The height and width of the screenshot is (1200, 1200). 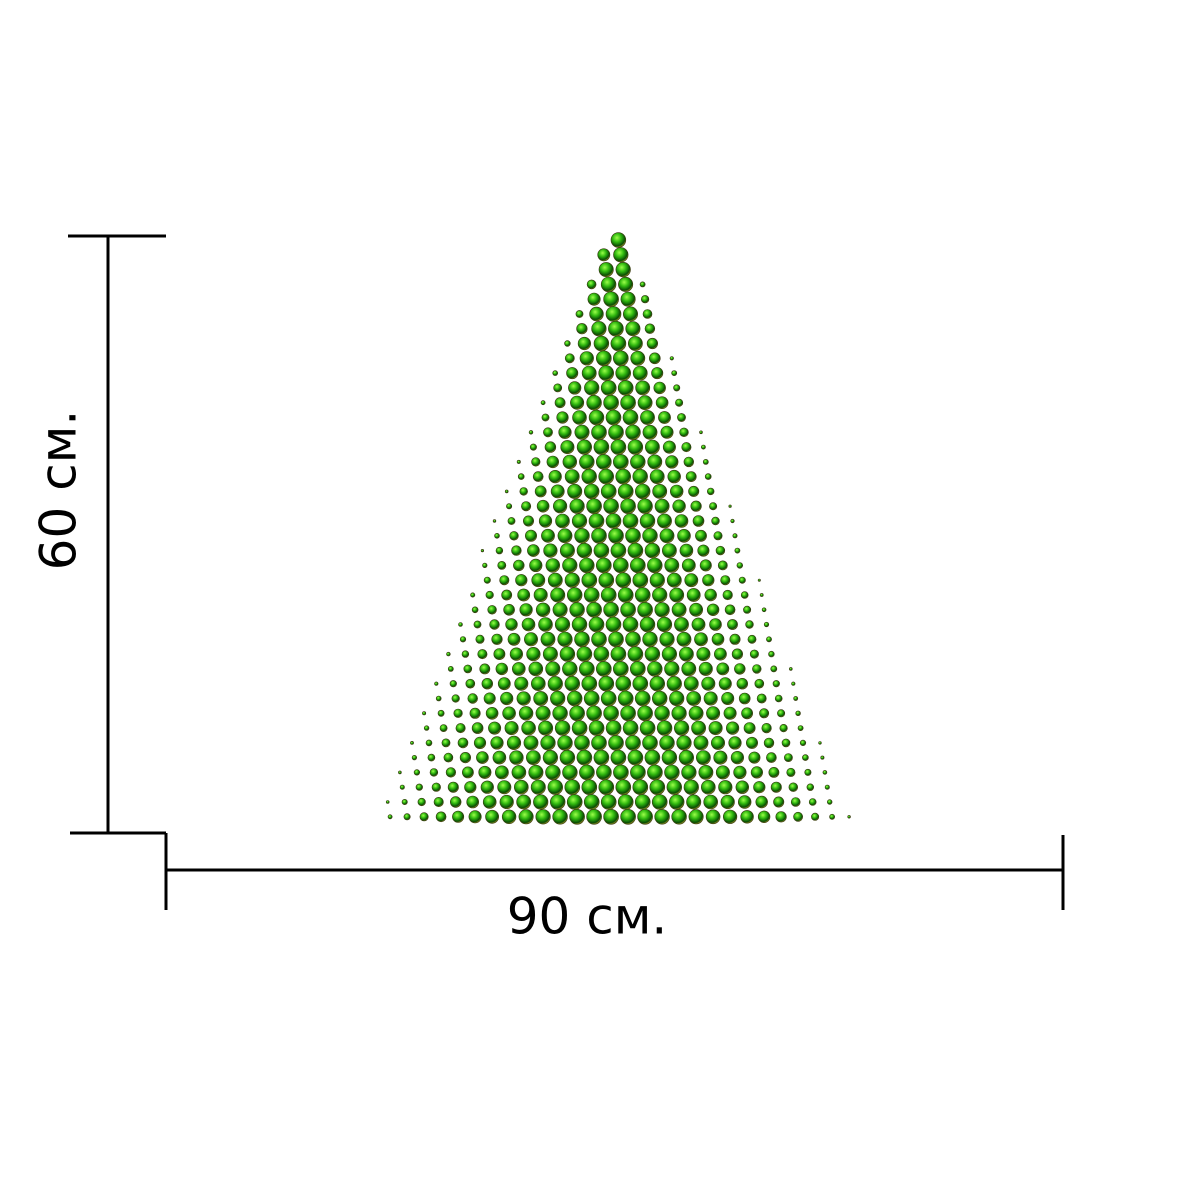 I want to click on height-label: 60 см., so click(x=59, y=490).